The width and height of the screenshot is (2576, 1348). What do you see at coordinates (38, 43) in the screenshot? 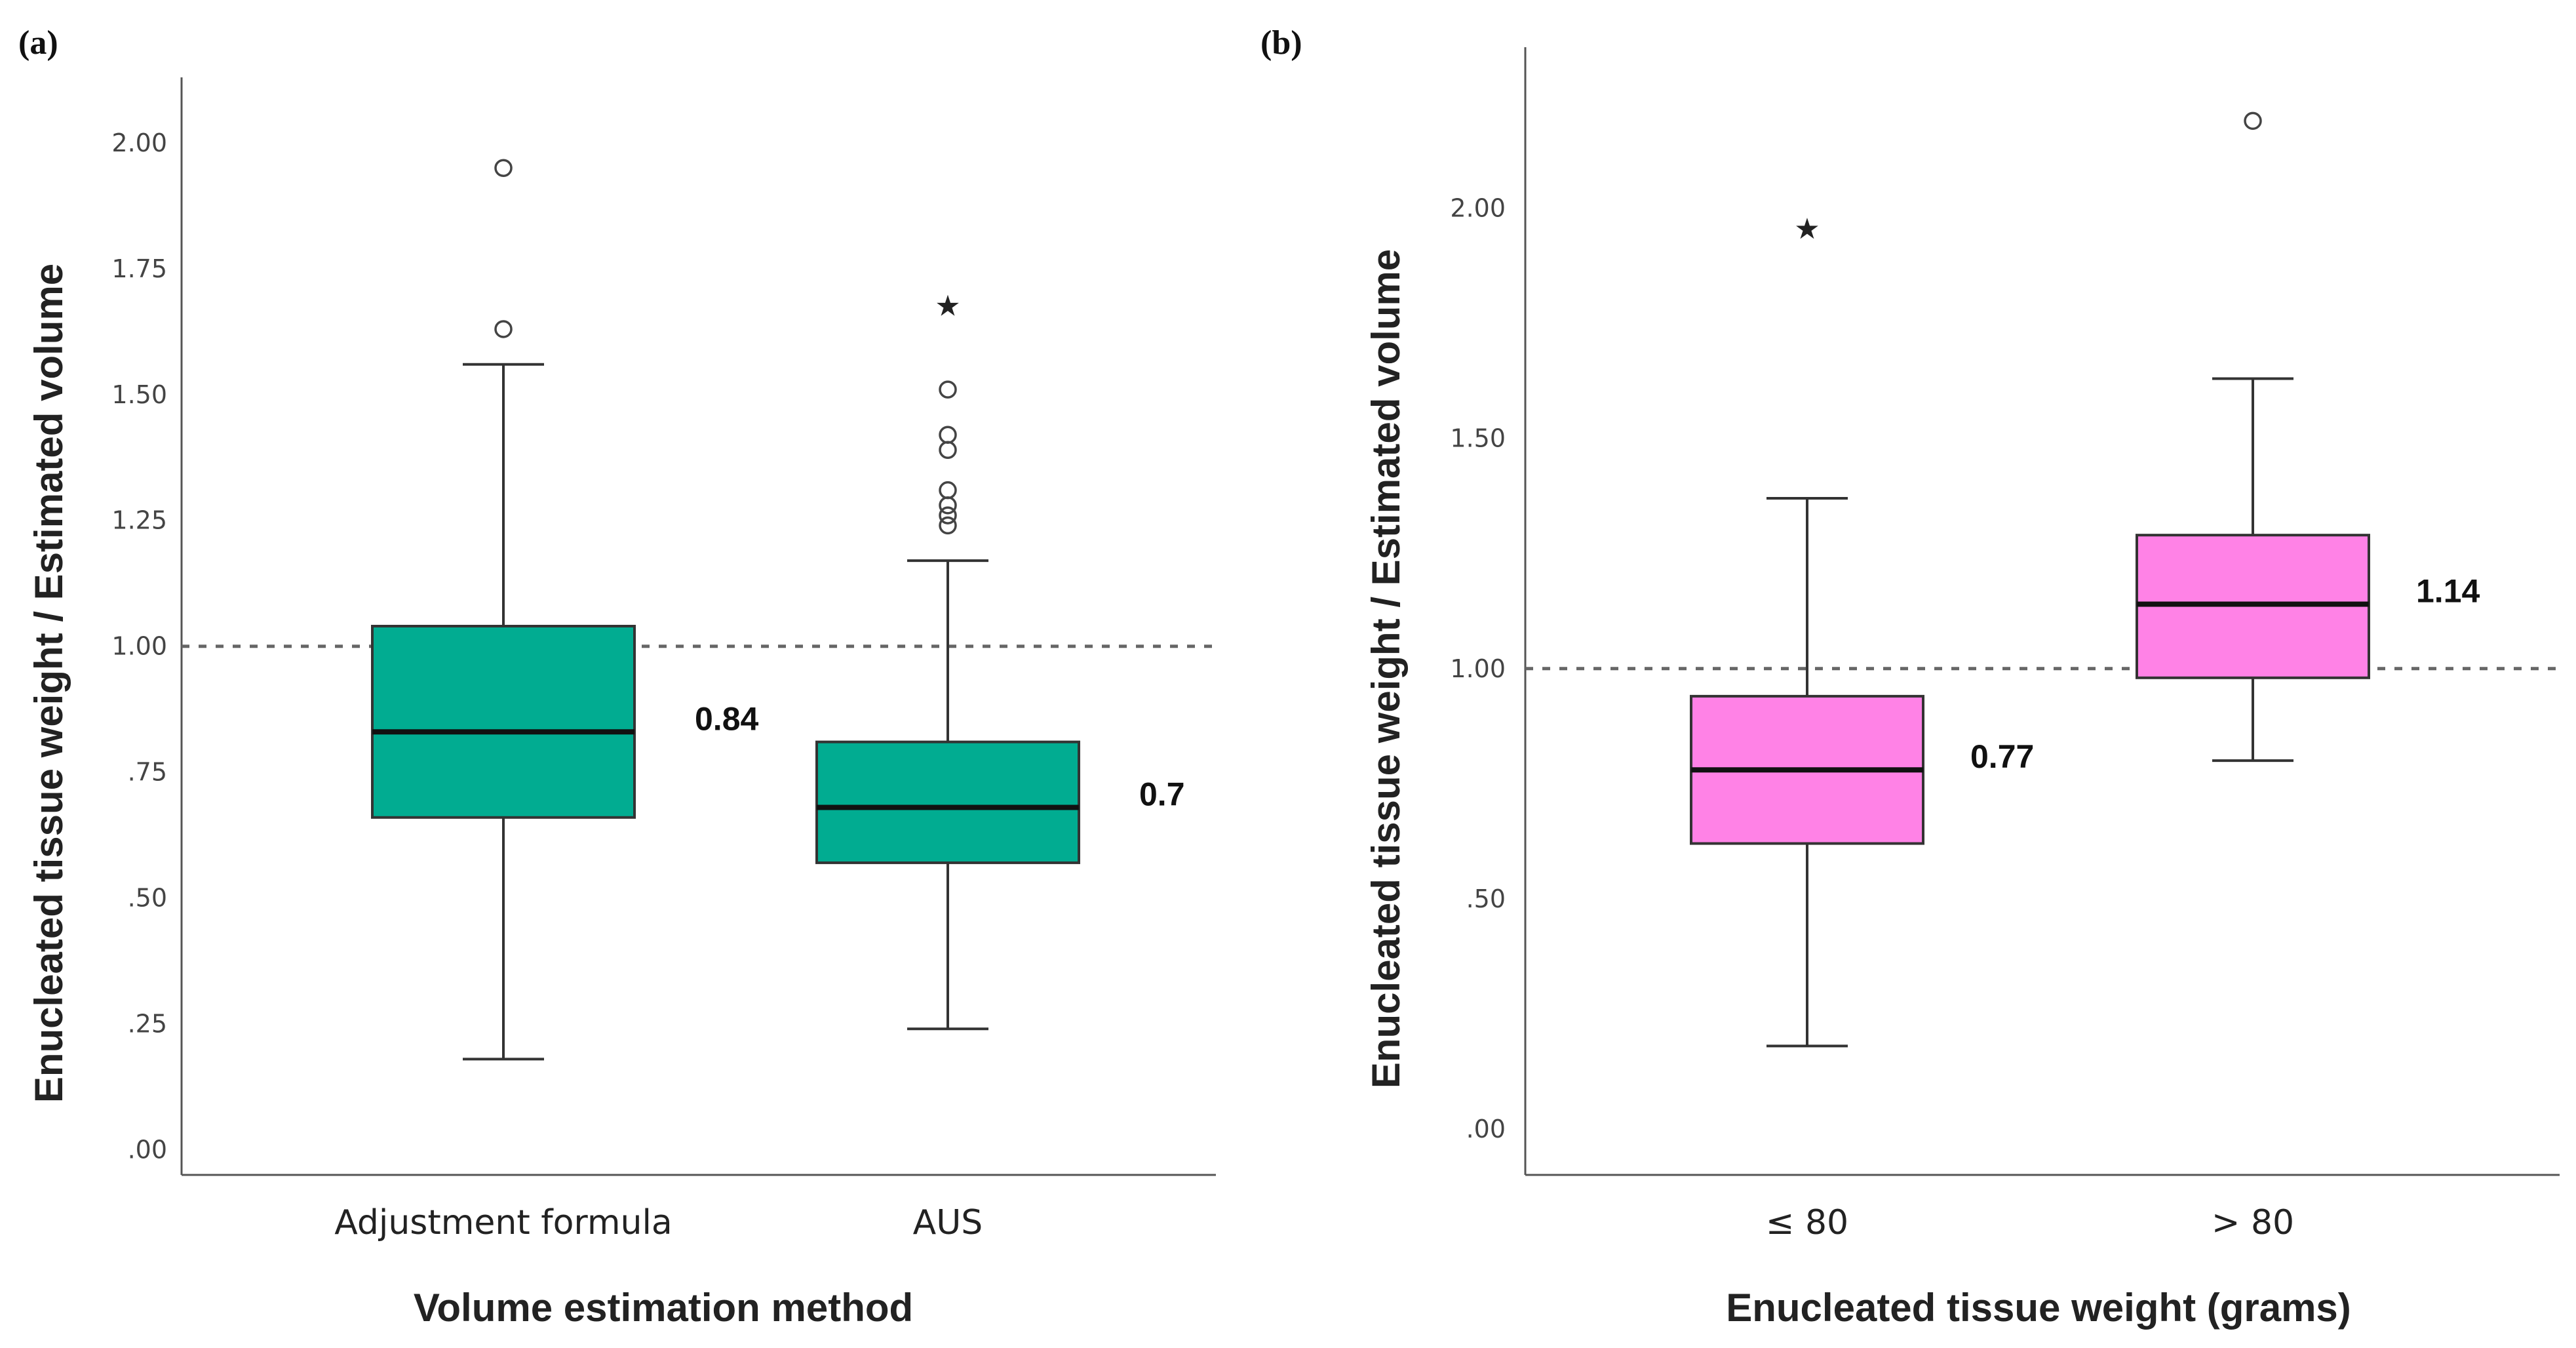
I see `panel-label: (a)` at bounding box center [38, 43].